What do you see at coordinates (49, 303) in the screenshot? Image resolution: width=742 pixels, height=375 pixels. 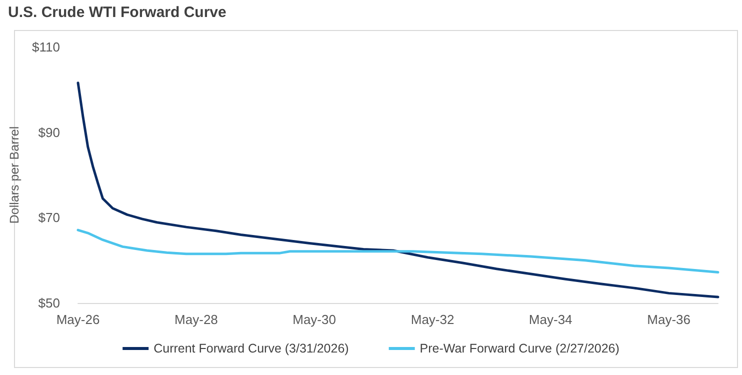 I see `y-tick-label: $50` at bounding box center [49, 303].